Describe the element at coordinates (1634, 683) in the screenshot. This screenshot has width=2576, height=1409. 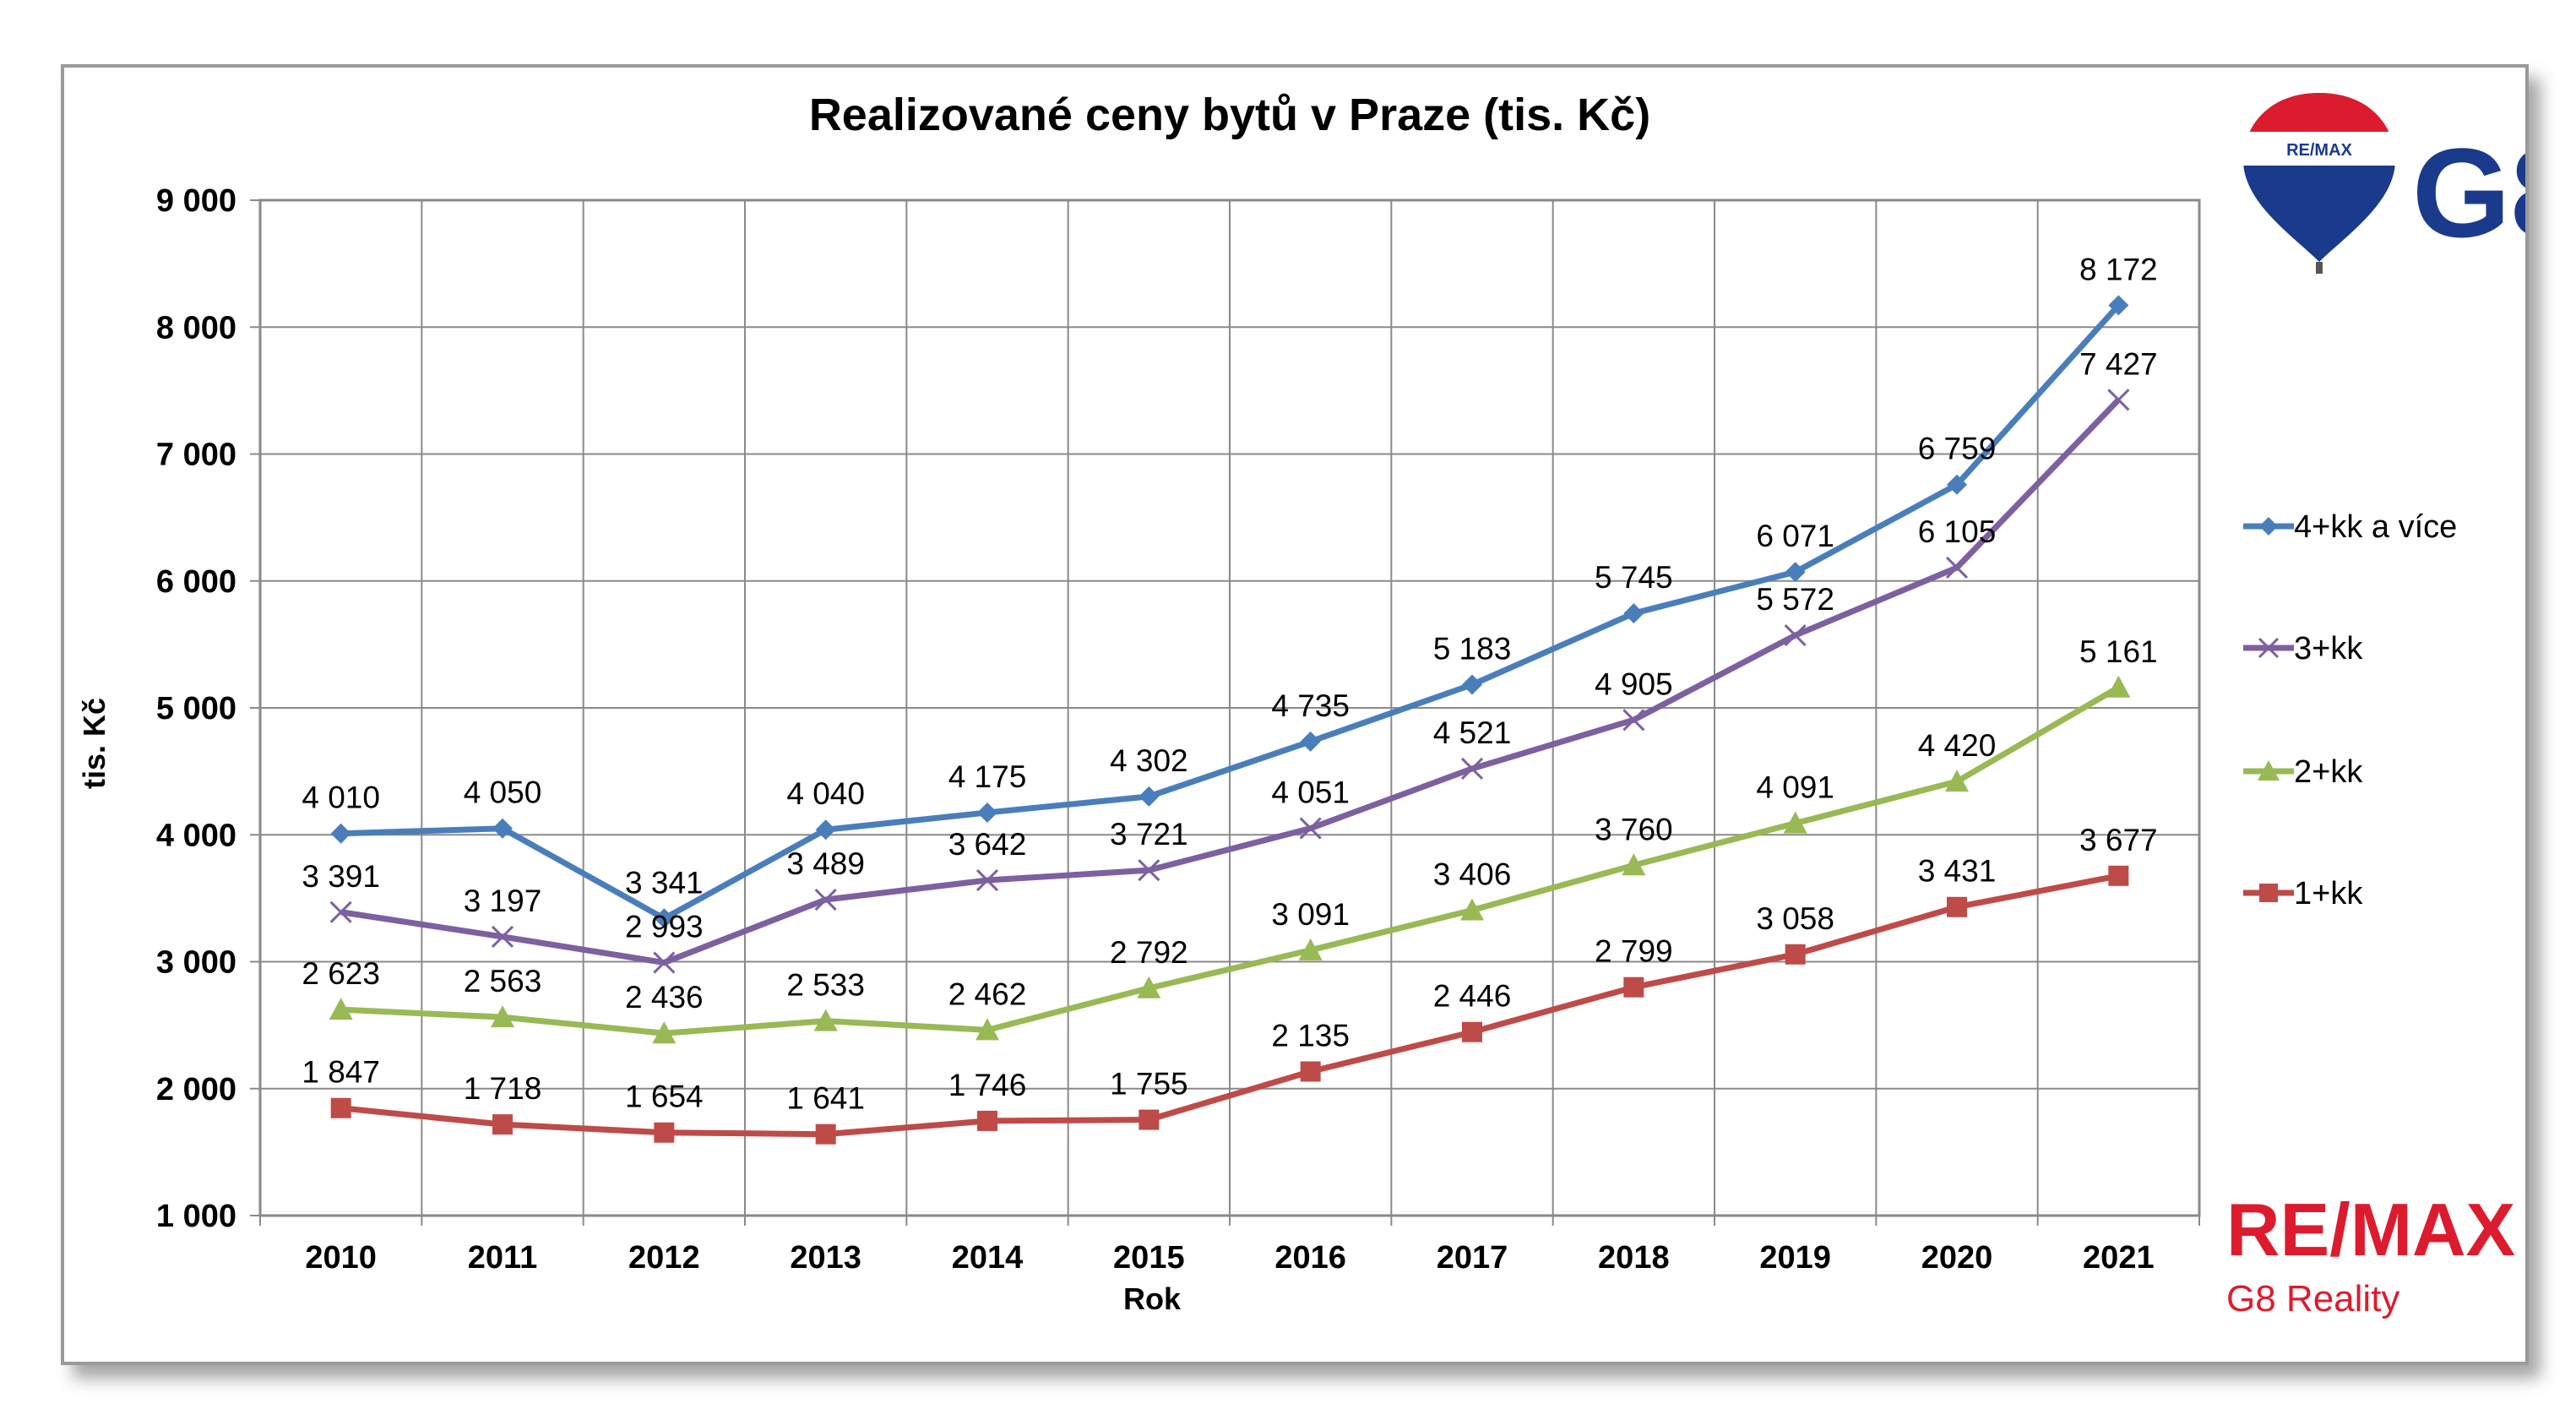
I see `data-label: 4 905` at that location.